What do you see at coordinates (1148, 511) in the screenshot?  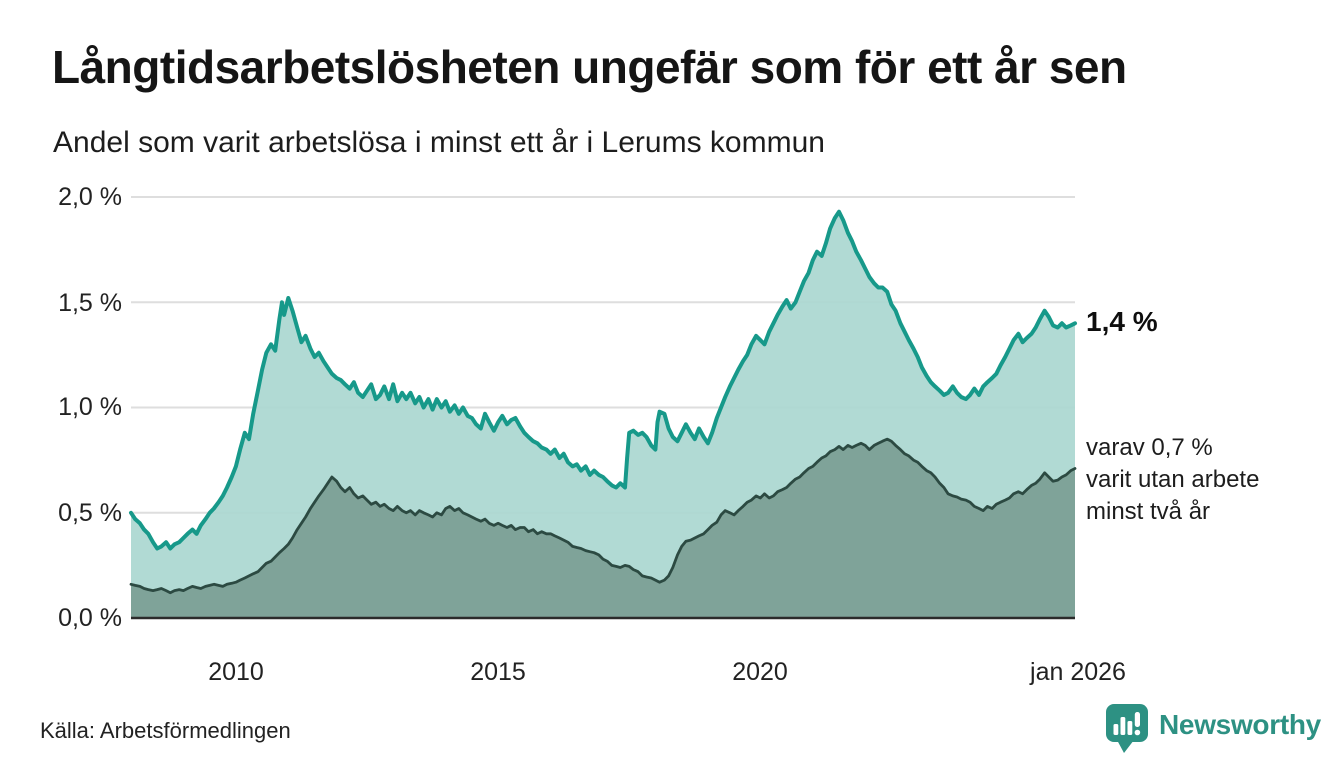 I see `secondary-series-label-line: minst två år` at bounding box center [1148, 511].